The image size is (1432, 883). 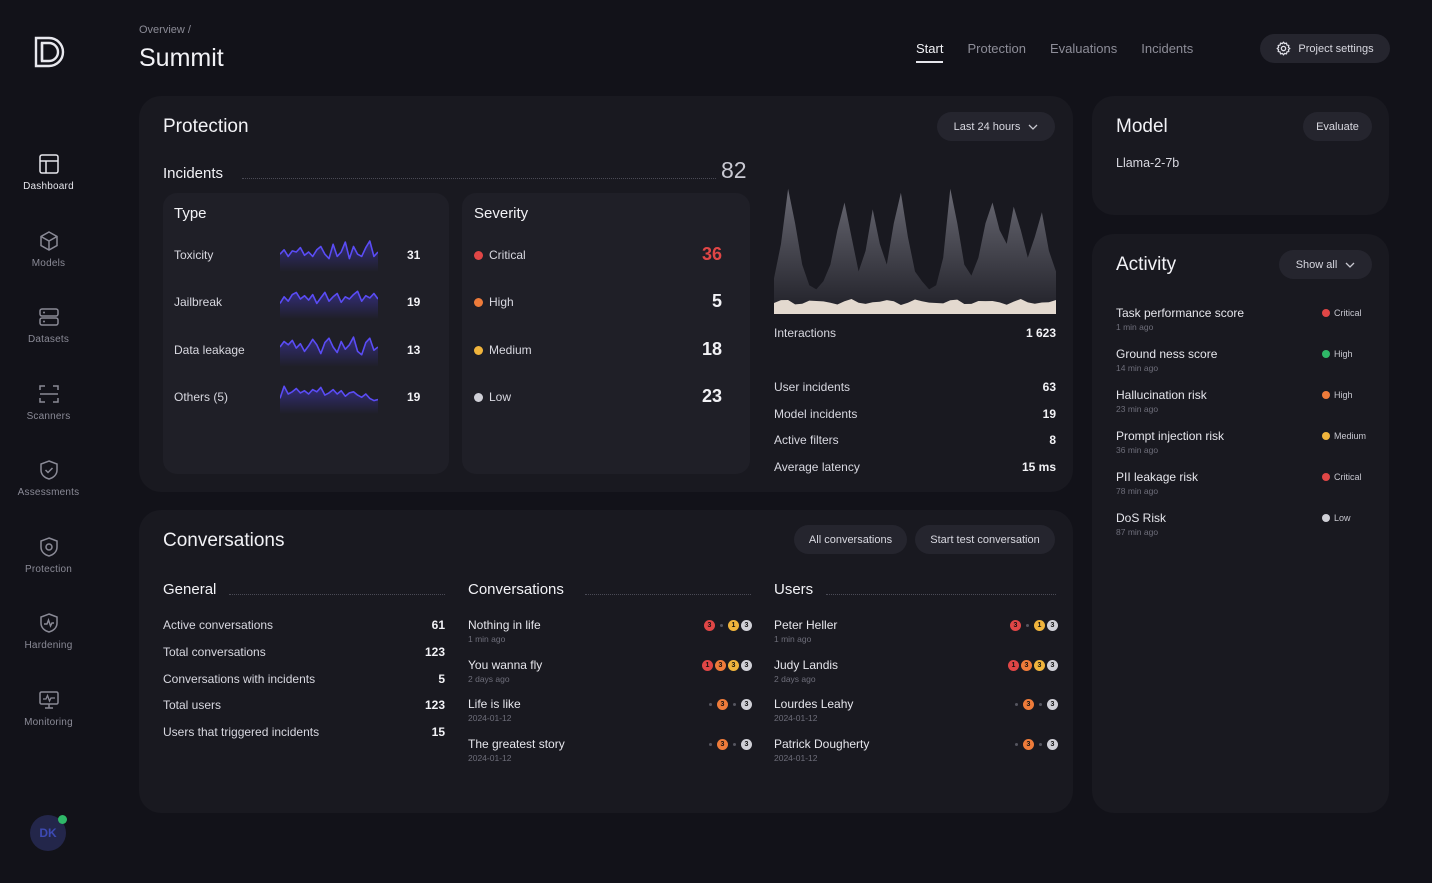 I want to click on activity-item: Ground ness score 14 min ago High, so click(x=1245, y=364).